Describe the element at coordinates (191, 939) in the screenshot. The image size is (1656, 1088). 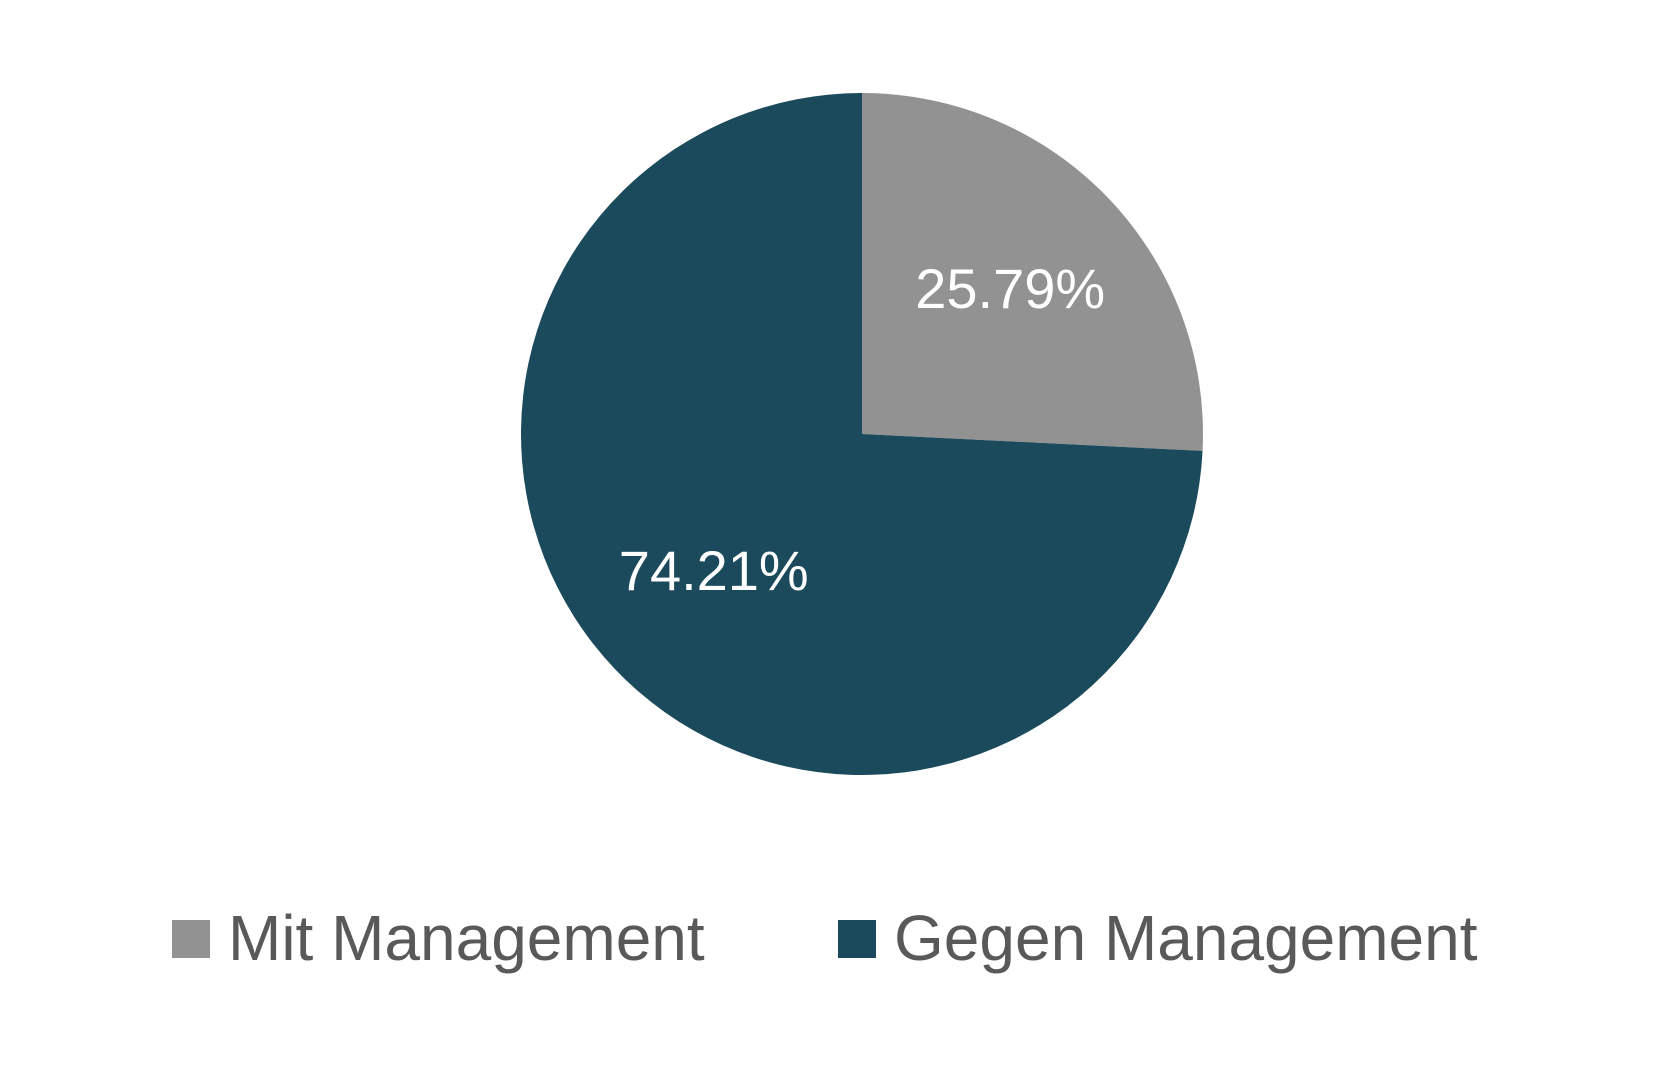
I see `legend-swatch-mit-management` at that location.